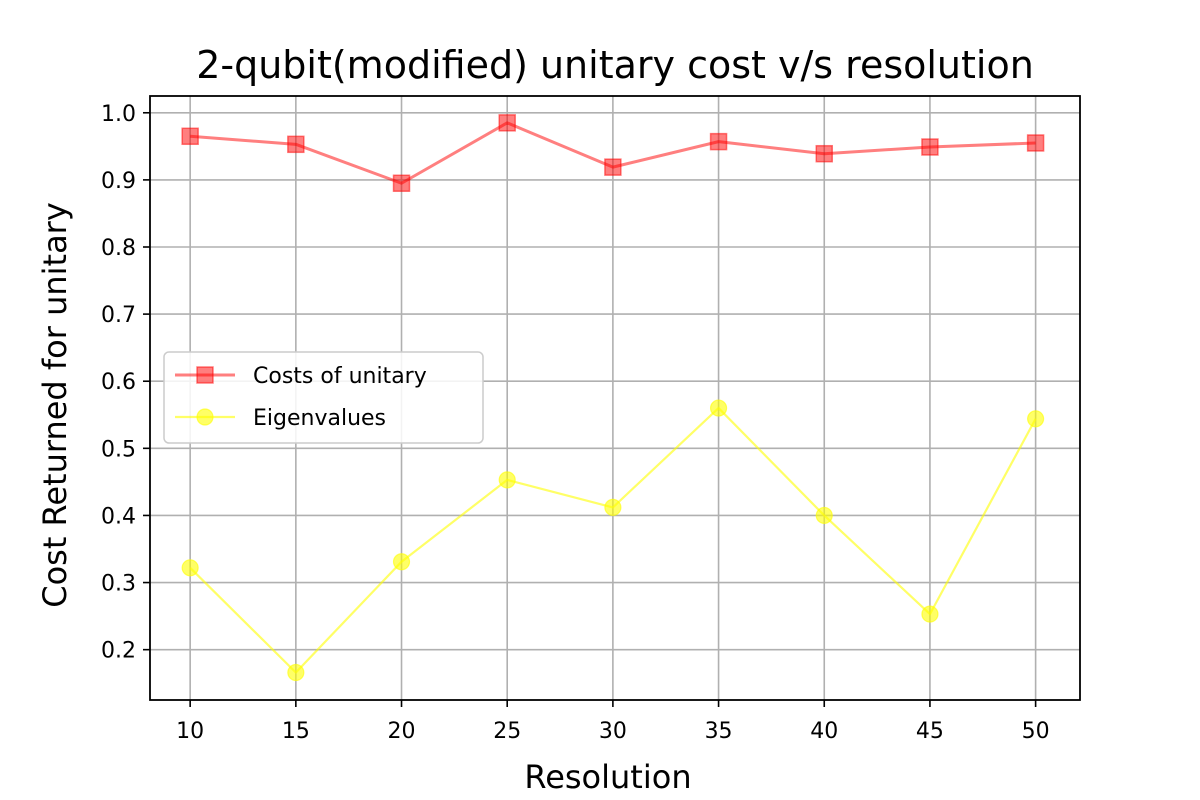 The image size is (1200, 800). What do you see at coordinates (205, 375) in the screenshot?
I see `legend-marker-costs` at bounding box center [205, 375].